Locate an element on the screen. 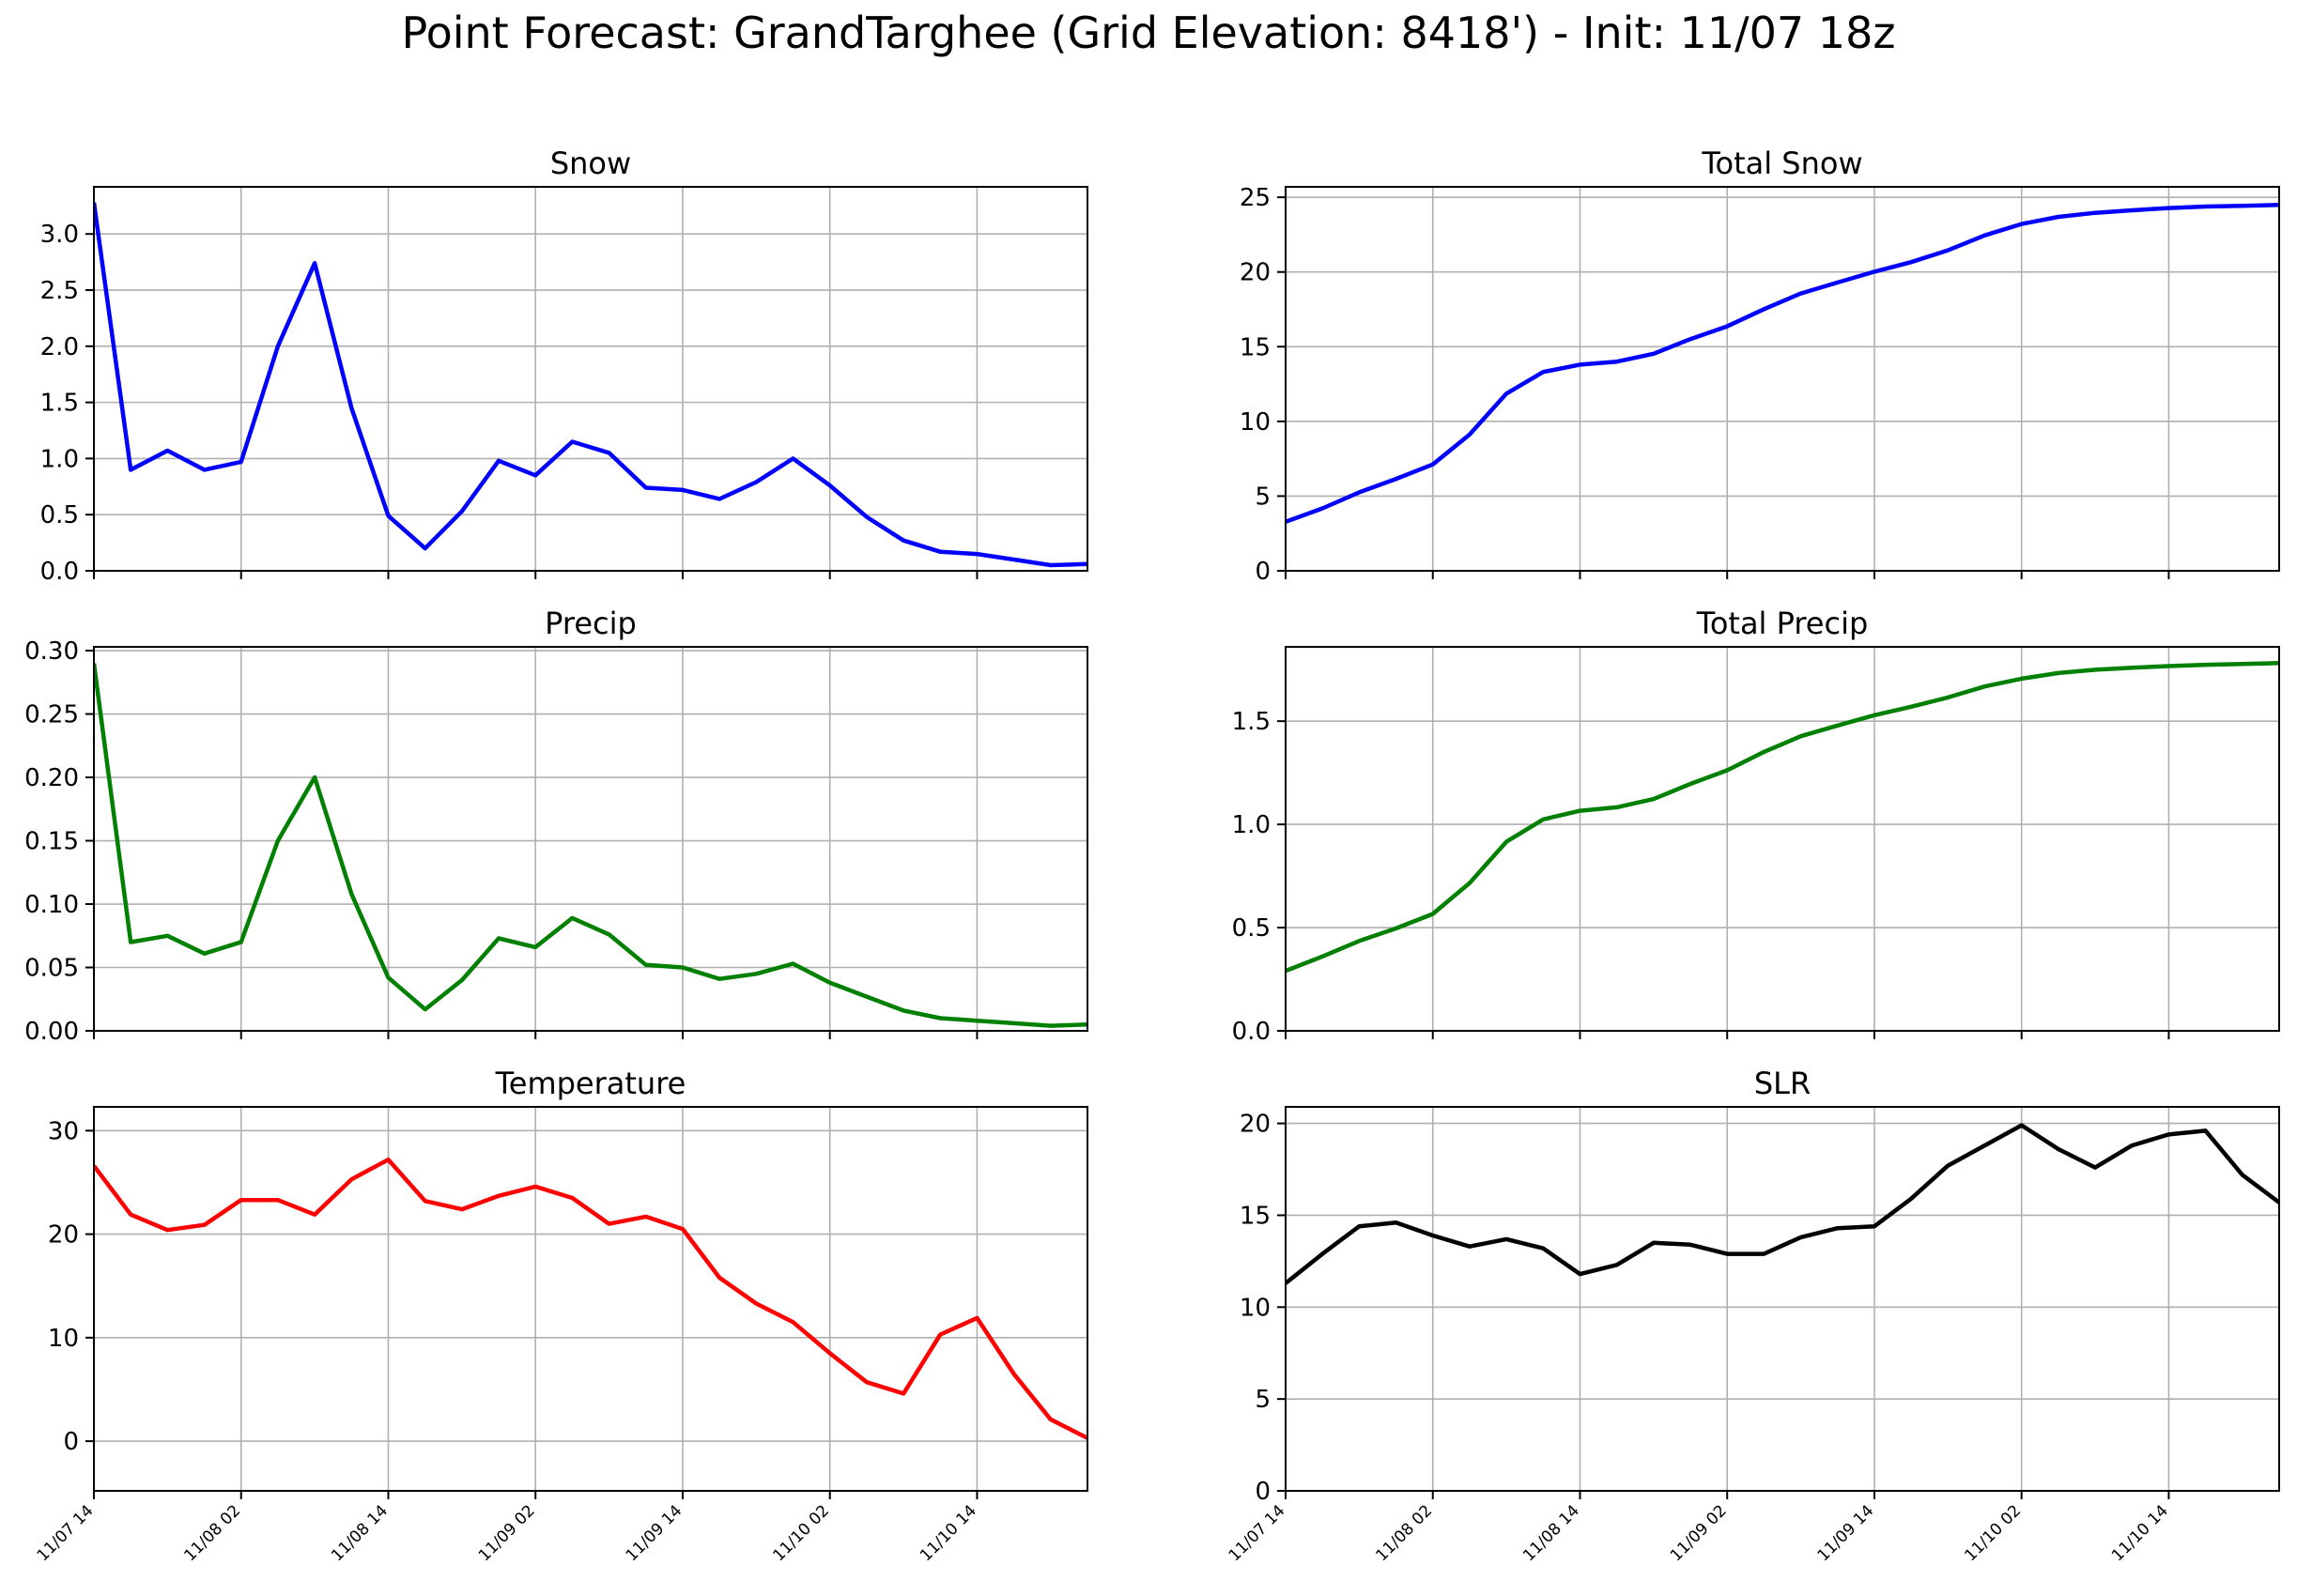  y-tick-label: 0.10 is located at coordinates (51, 905).